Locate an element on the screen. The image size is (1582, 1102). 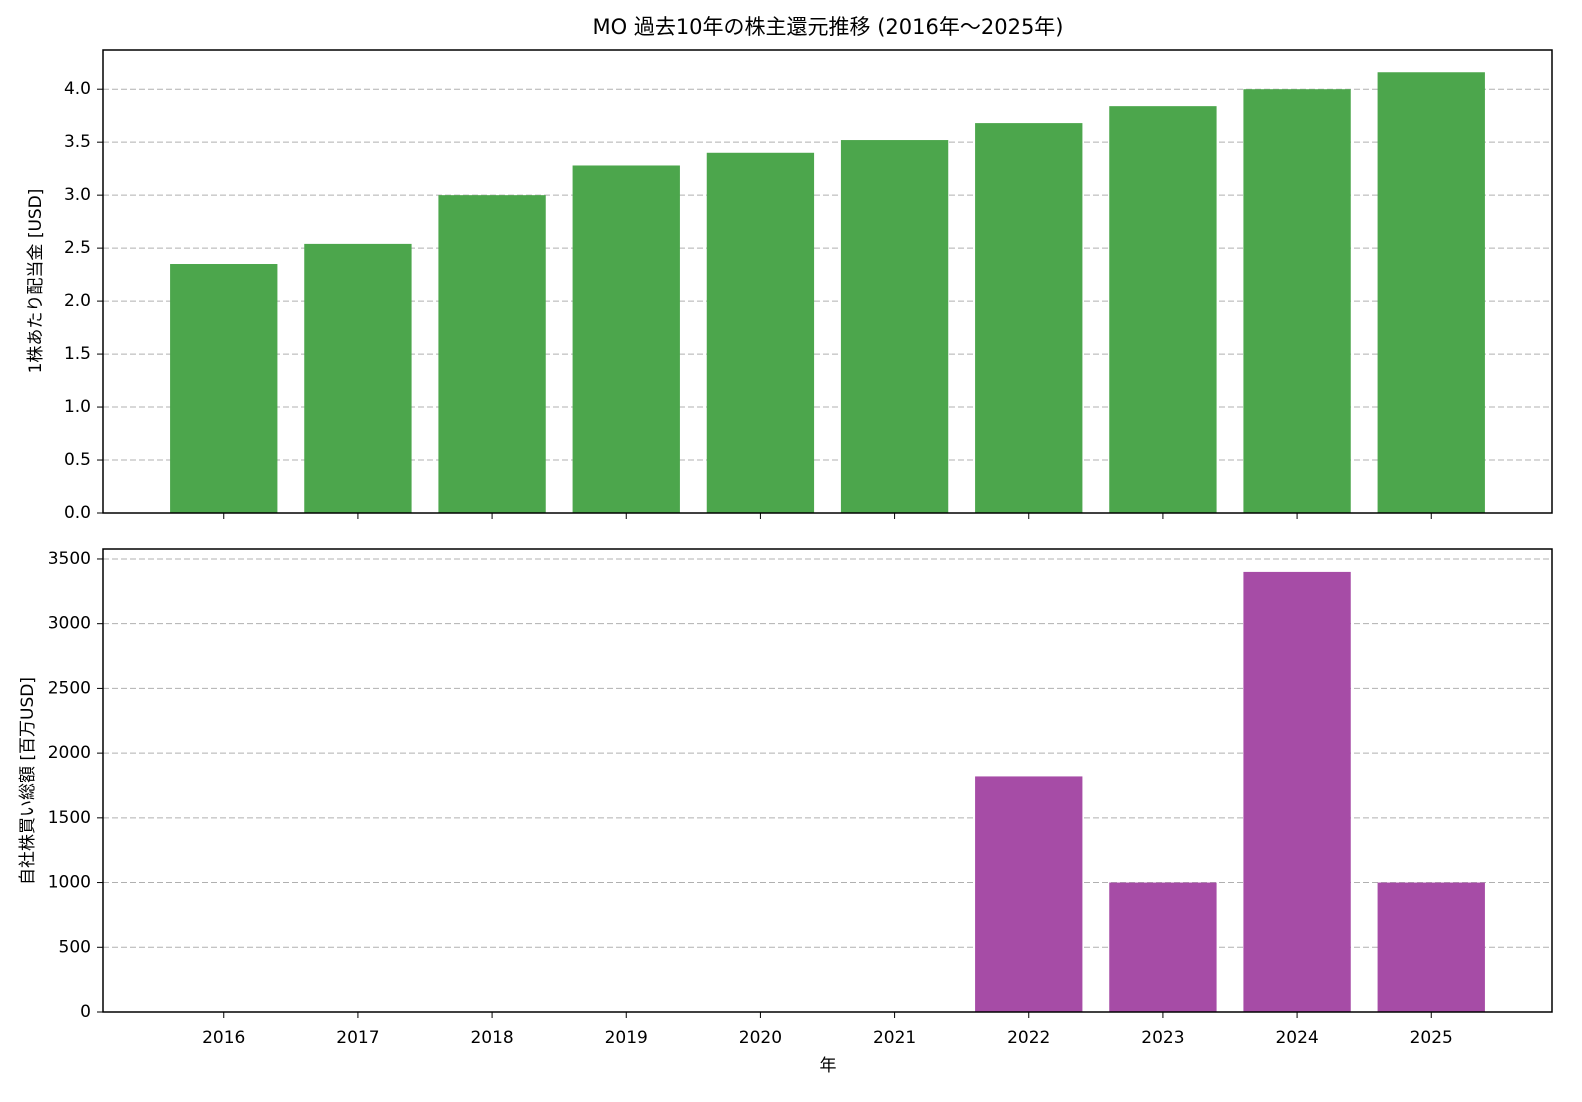
y-tick-label: 3.0 is located at coordinates (77, 195).